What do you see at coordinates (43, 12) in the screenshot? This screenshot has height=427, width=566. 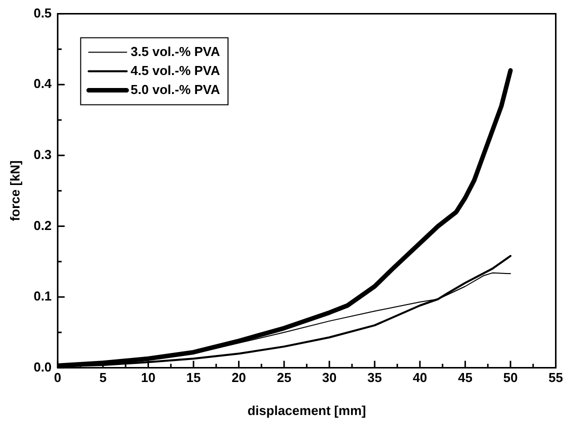 I see `y-tick-label: 0.5` at bounding box center [43, 12].